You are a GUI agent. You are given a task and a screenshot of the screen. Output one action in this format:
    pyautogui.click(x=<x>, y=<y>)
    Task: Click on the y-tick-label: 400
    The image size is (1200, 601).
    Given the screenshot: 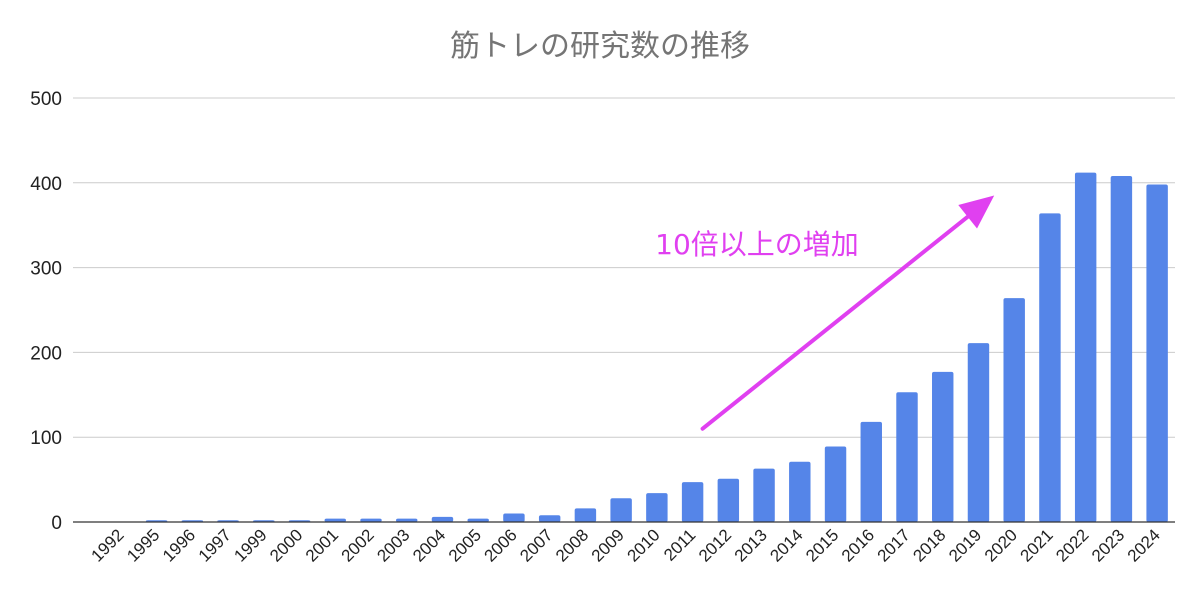 What is the action you would take?
    pyautogui.click(x=46, y=184)
    